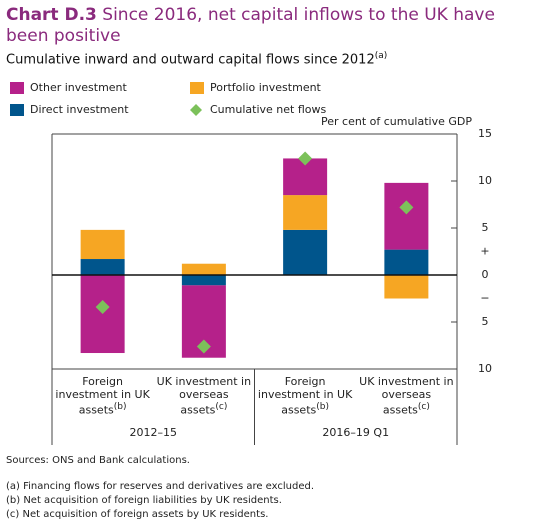 Image resolution: width=540 pixels, height=528 pixels. I want to click on y-tick-label: 15, so click(485, 133).